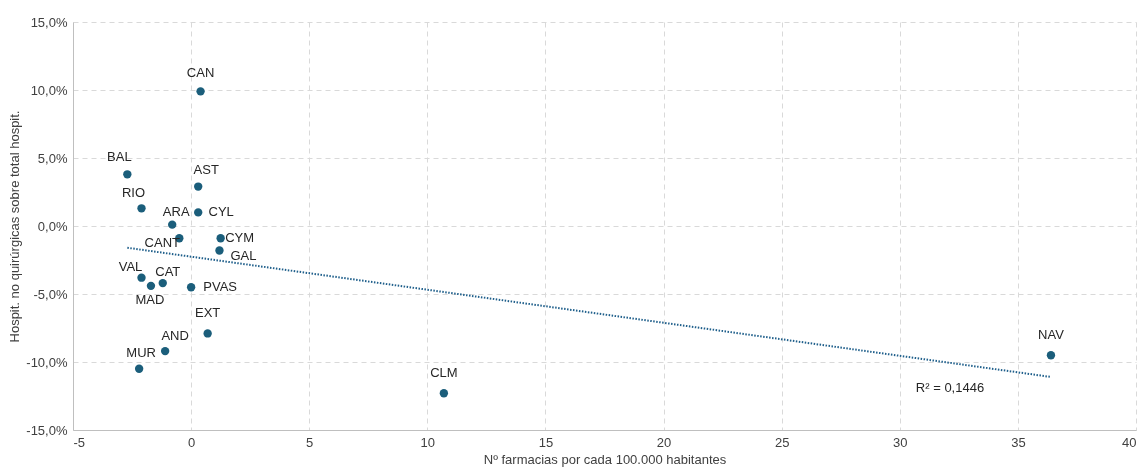 The height and width of the screenshot is (468, 1144). What do you see at coordinates (1018, 442) in the screenshot?
I see `x-tick-label: 35` at bounding box center [1018, 442].